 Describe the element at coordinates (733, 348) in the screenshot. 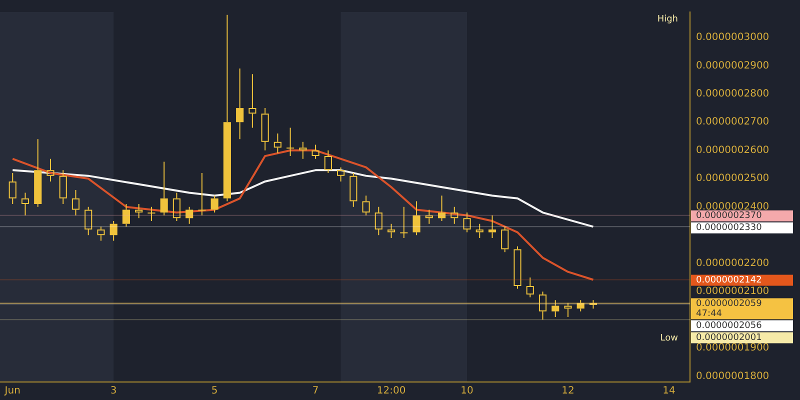

I see `y-tick-label: 0.0000001900` at that location.